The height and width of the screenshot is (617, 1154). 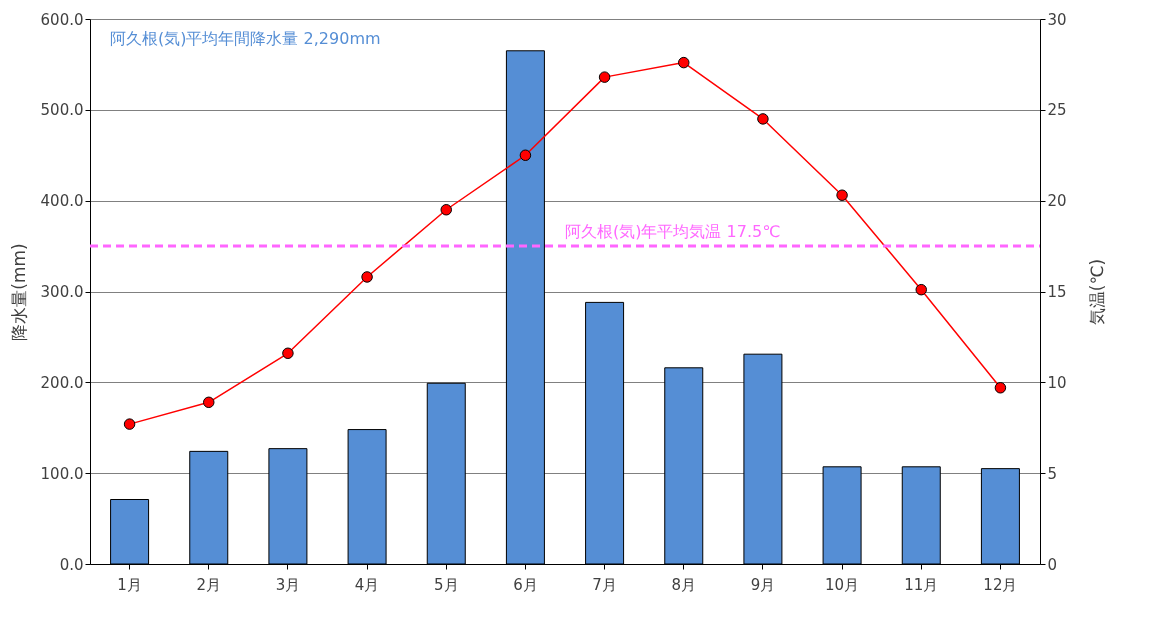 I want to click on y2-tick-label: 20, so click(x=1057, y=201).